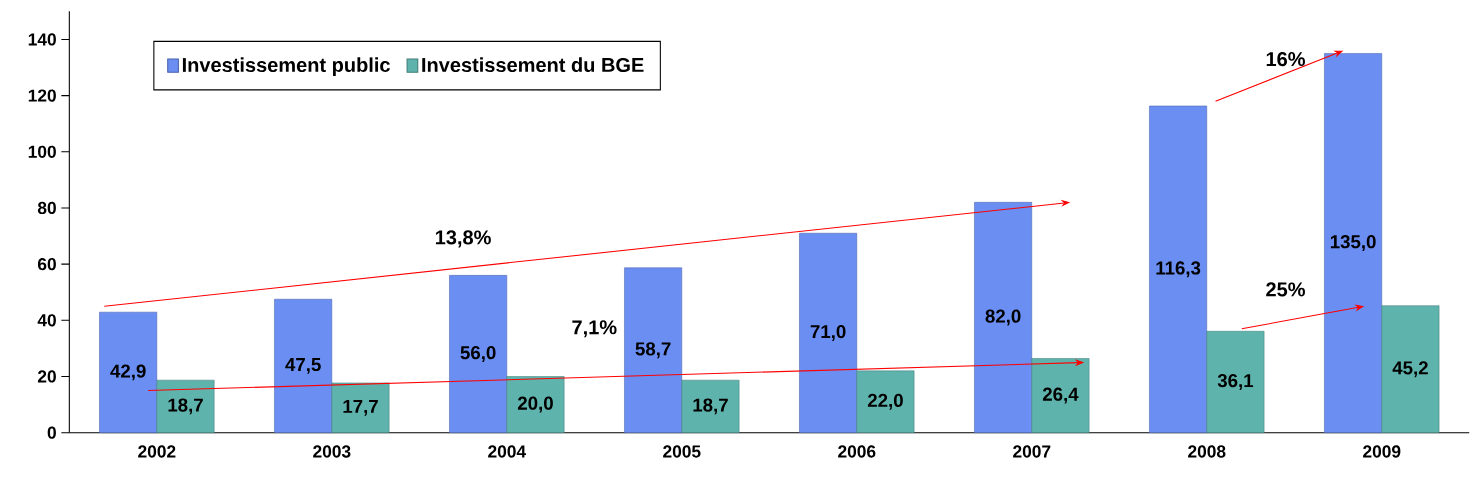  Describe the element at coordinates (46, 264) in the screenshot. I see `y-tick-label: 60` at that location.